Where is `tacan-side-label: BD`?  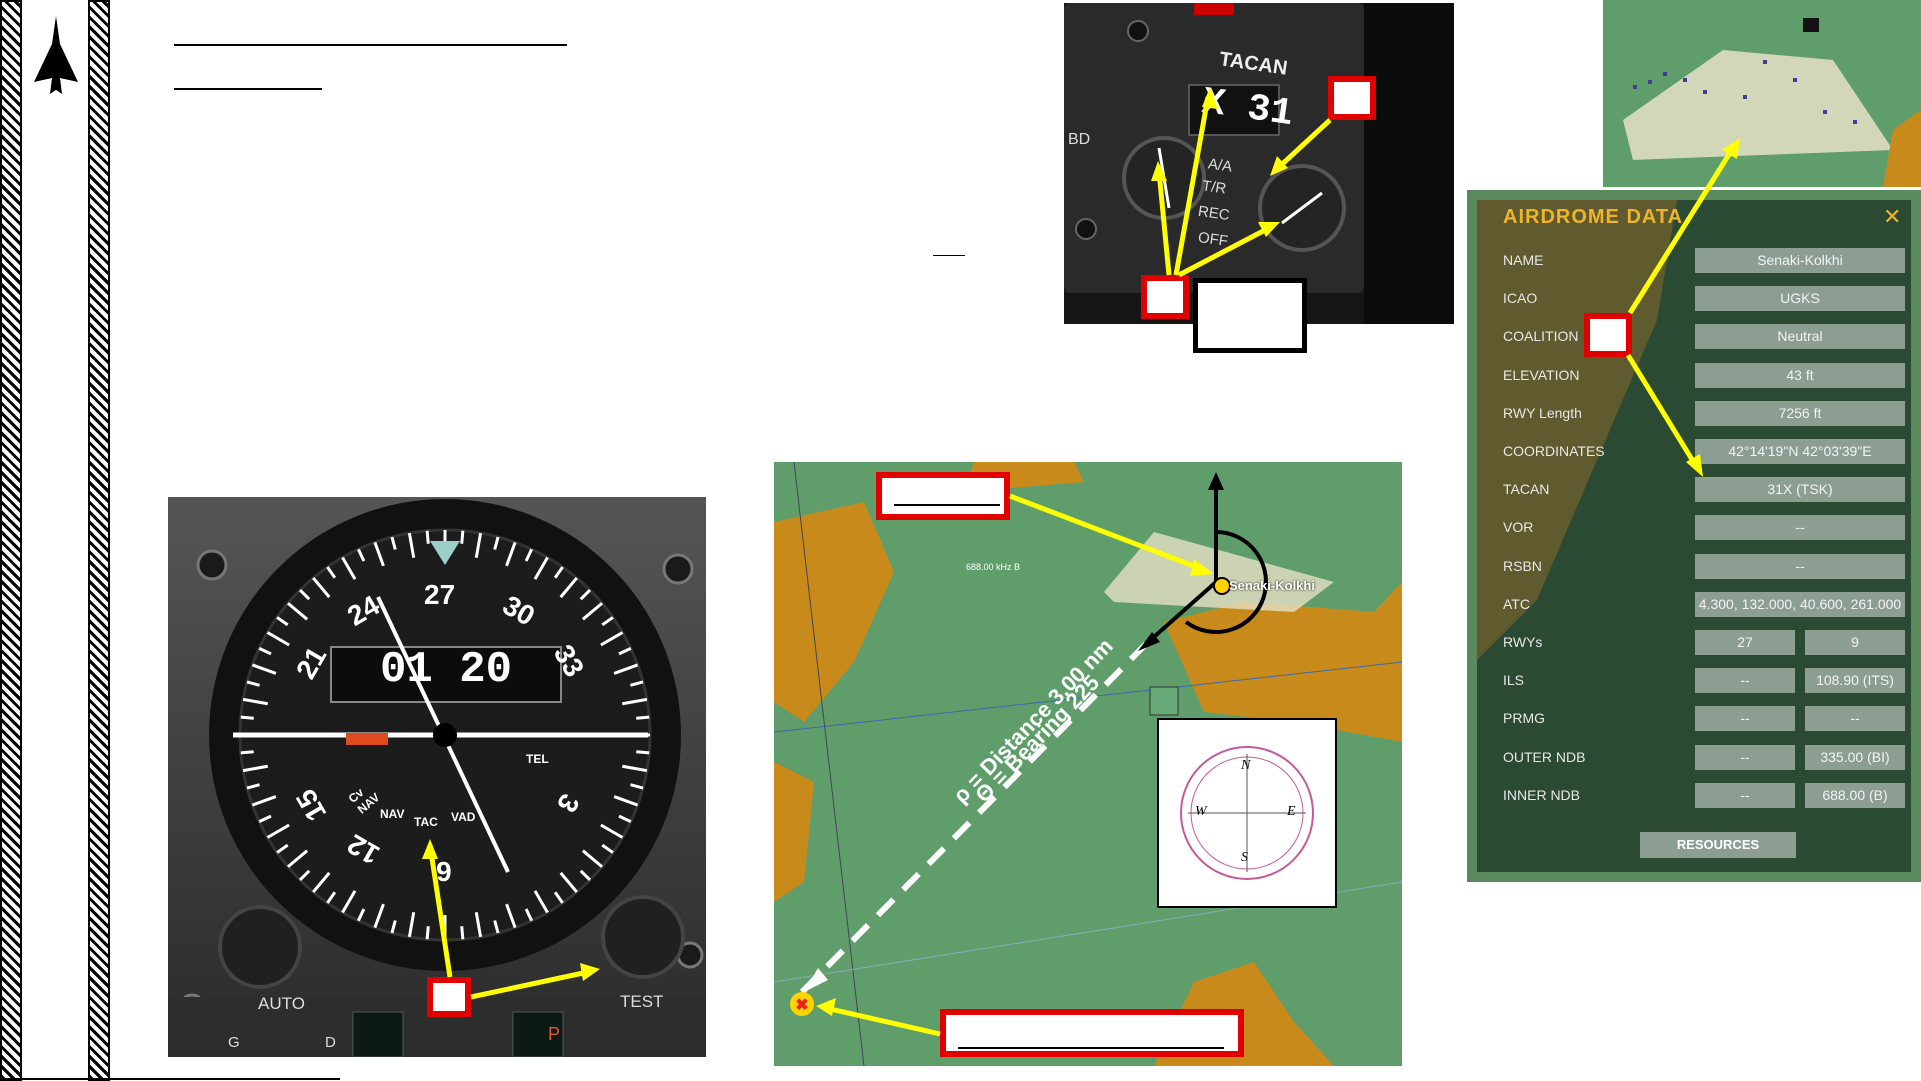 tacan-side-label: BD is located at coordinates (1079, 139).